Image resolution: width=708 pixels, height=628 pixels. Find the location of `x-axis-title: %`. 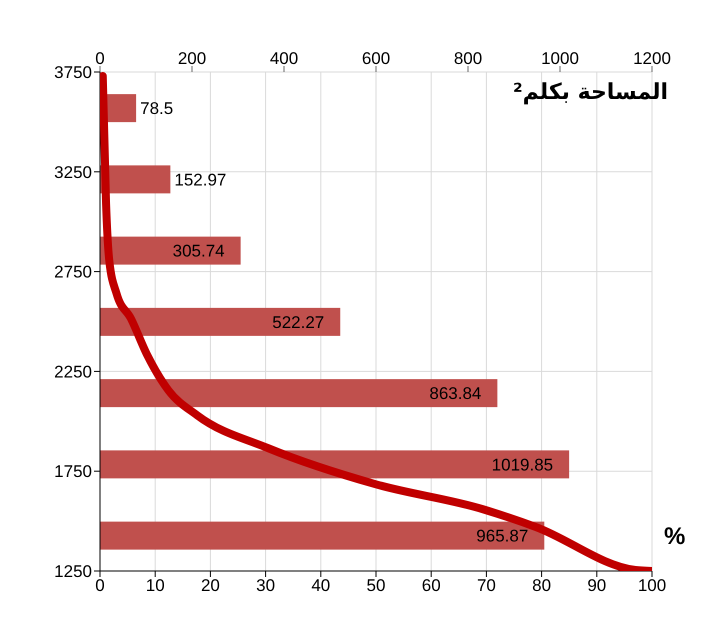

x-axis-title: % is located at coordinates (675, 537).